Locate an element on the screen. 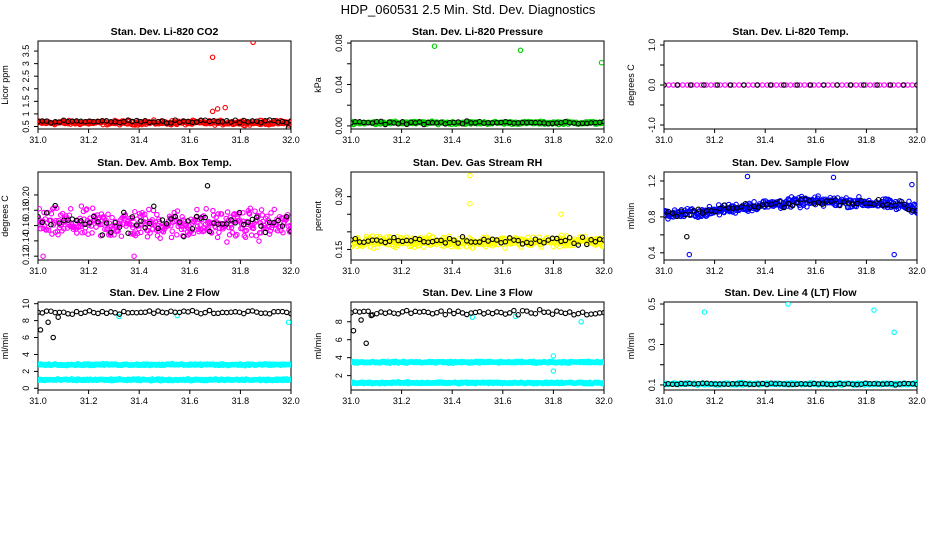  y-tick-label: 0.20 is located at coordinates (26, 195).